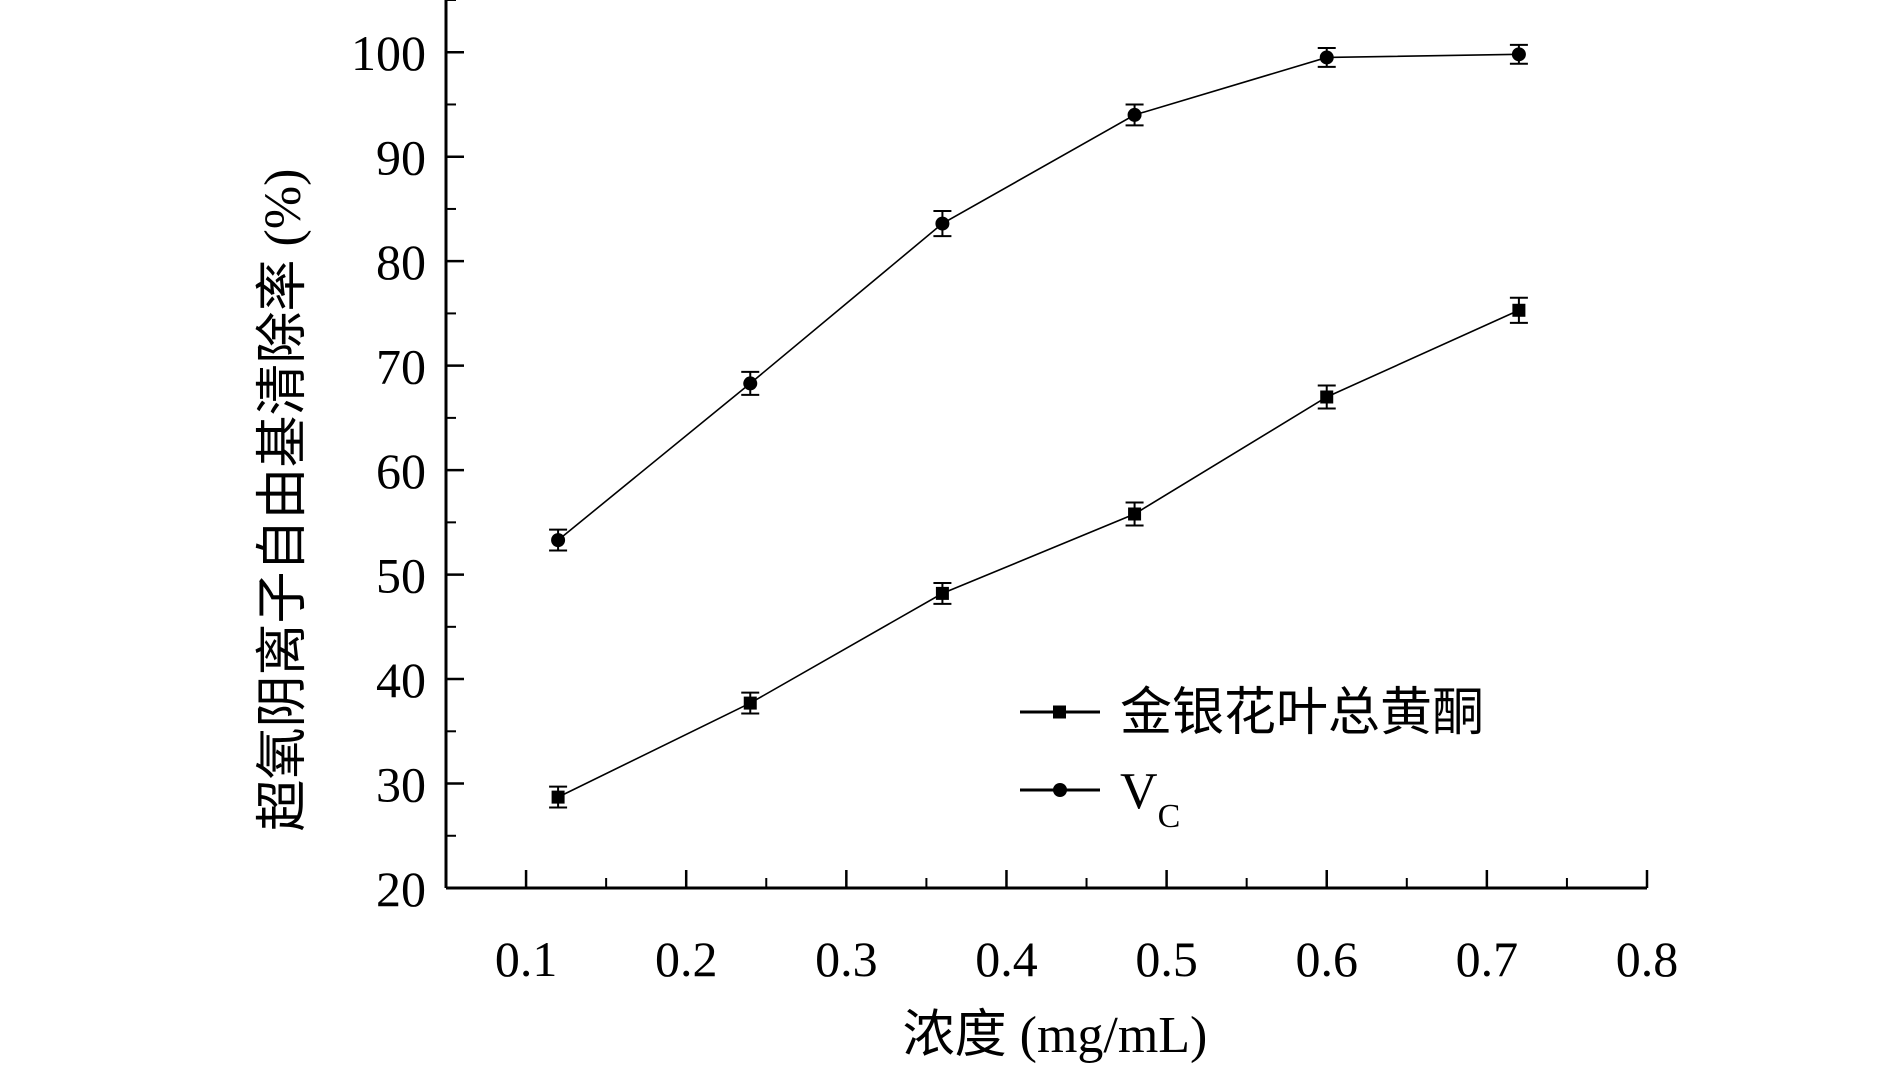  What do you see at coordinates (686, 959) in the screenshot?
I see `x-tick-label: 0.2` at bounding box center [686, 959].